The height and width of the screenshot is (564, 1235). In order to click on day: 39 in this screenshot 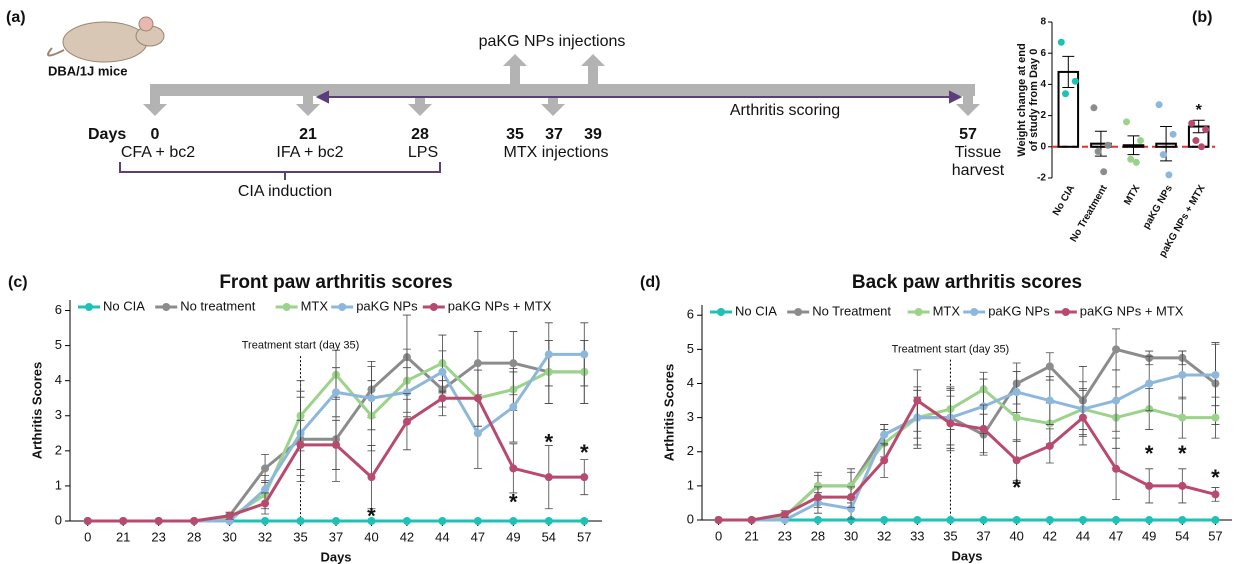, I will do `click(593, 134)`.